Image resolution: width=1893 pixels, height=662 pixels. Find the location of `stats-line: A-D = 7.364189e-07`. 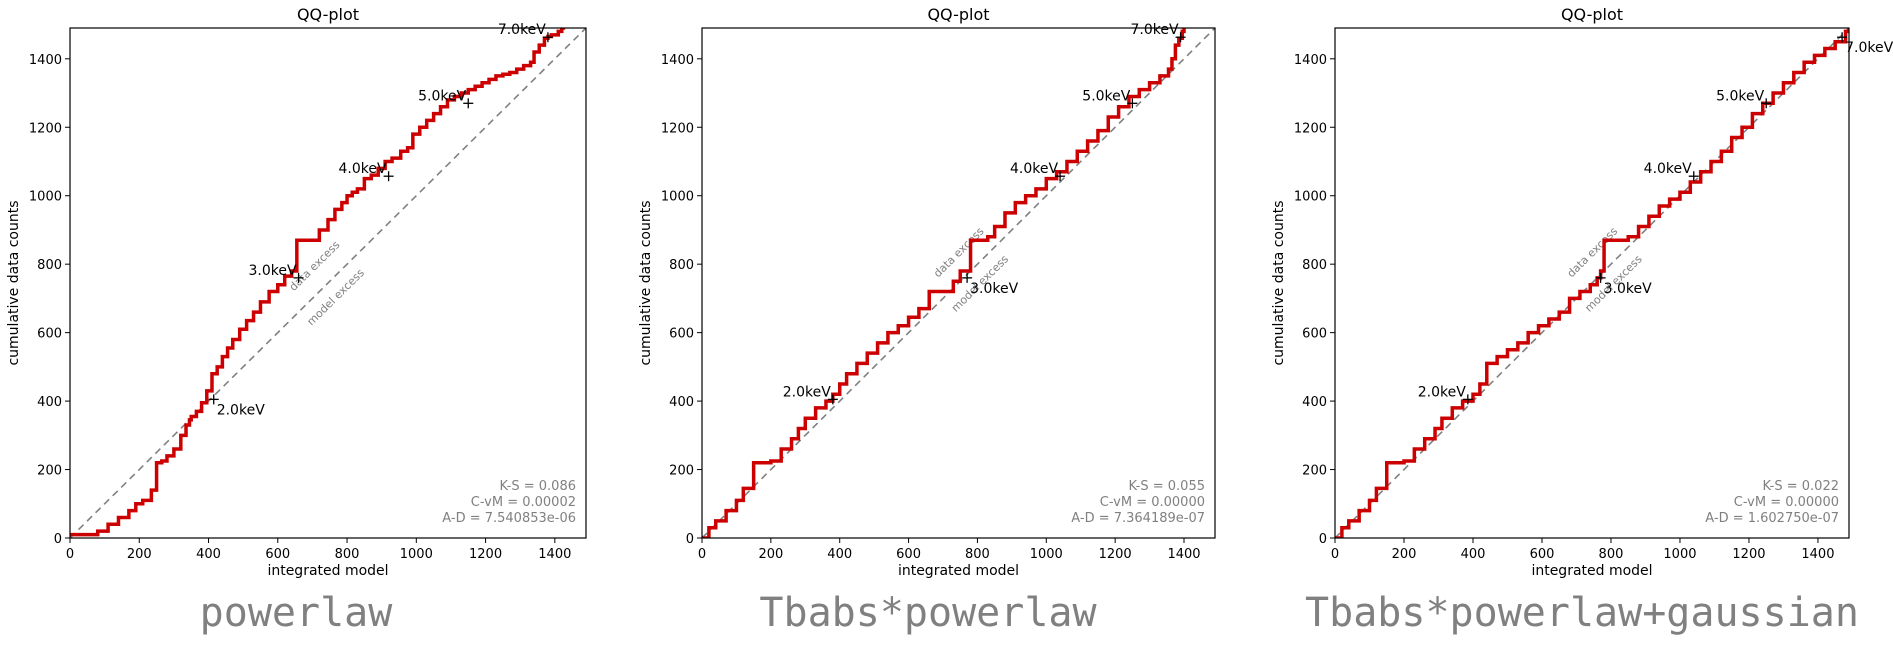

stats-line: A-D = 7.364189e-07 is located at coordinates (1138, 518).